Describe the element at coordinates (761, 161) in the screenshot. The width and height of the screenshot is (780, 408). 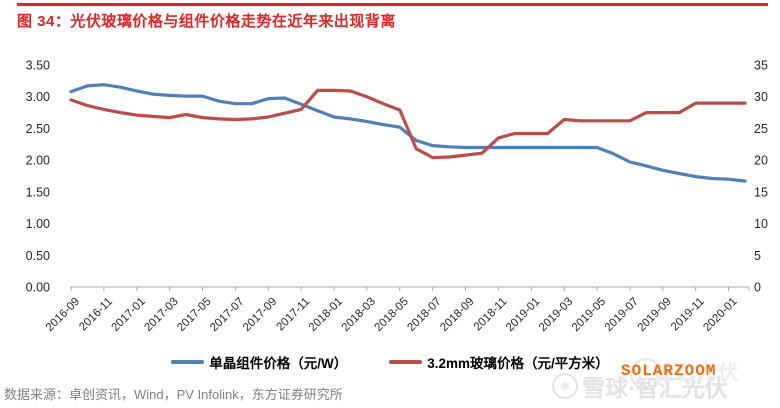
I see `y-right-tick-label: 20` at that location.